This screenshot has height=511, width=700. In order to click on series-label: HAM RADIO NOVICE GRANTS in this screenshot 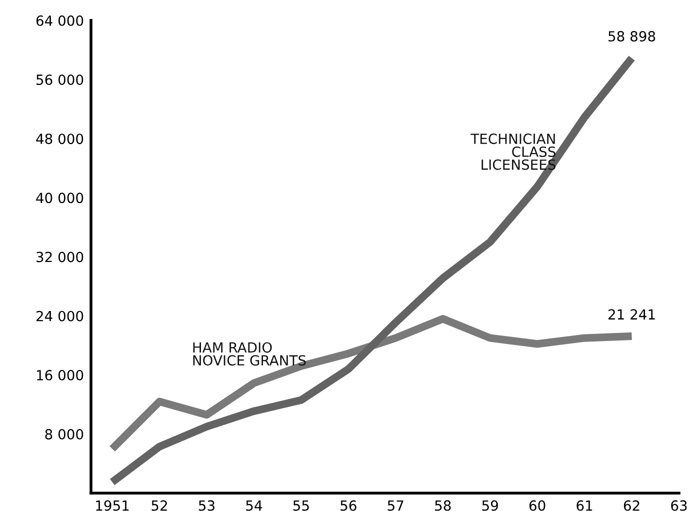, I will do `click(249, 354)`.